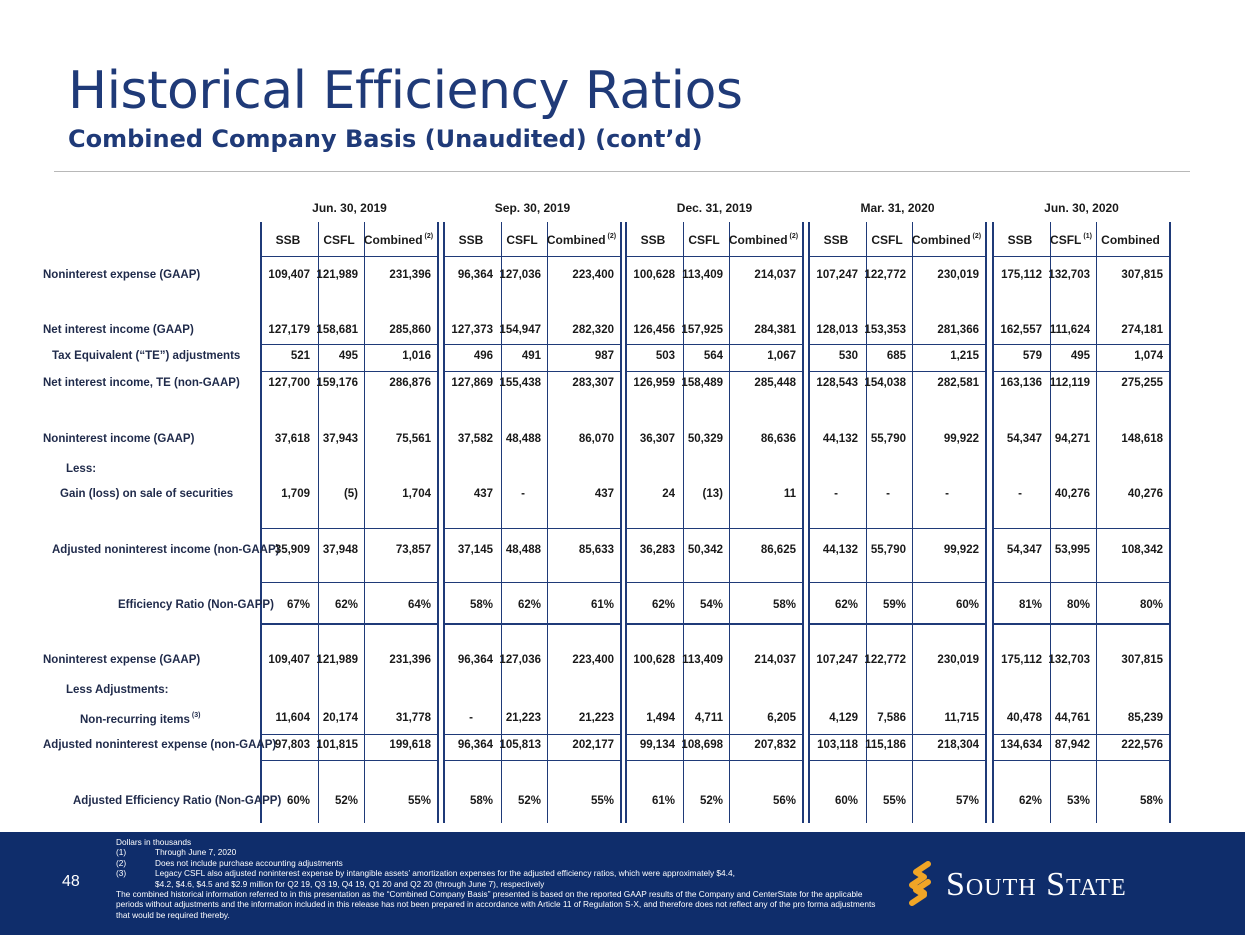 The height and width of the screenshot is (935, 1245). Describe the element at coordinates (1069, 383) in the screenshot. I see `table-cell: 112,119` at that location.